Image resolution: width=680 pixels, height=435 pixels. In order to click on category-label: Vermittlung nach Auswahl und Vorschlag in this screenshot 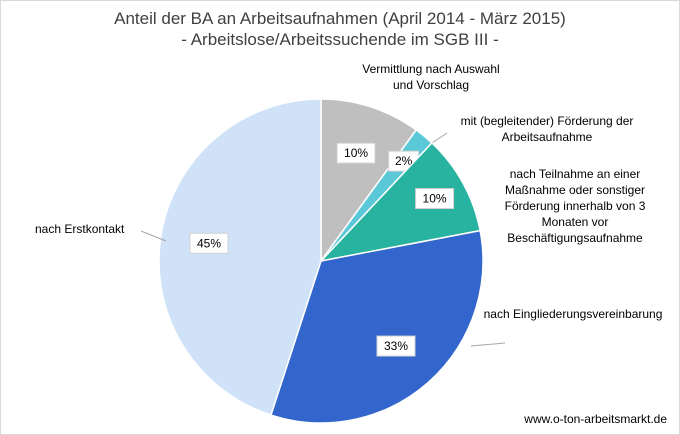, I will do `click(430, 77)`.